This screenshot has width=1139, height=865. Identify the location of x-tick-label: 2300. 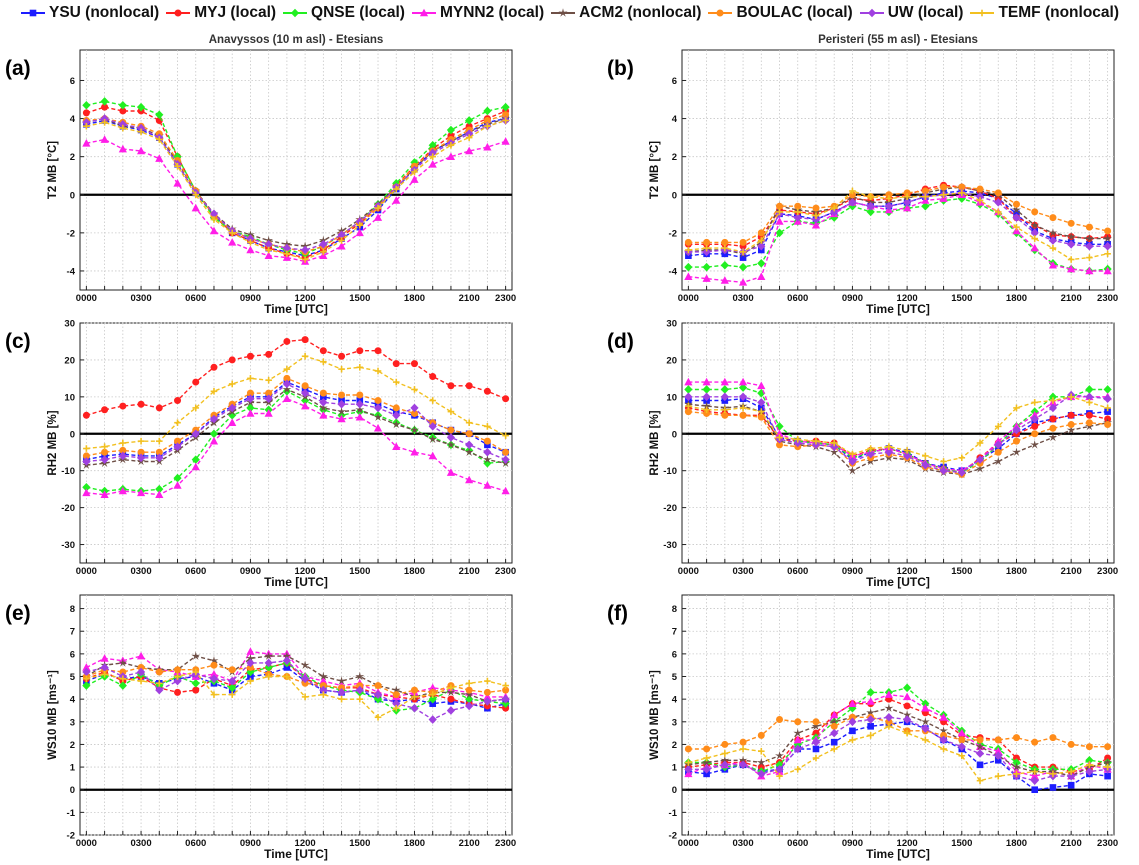
(505, 298).